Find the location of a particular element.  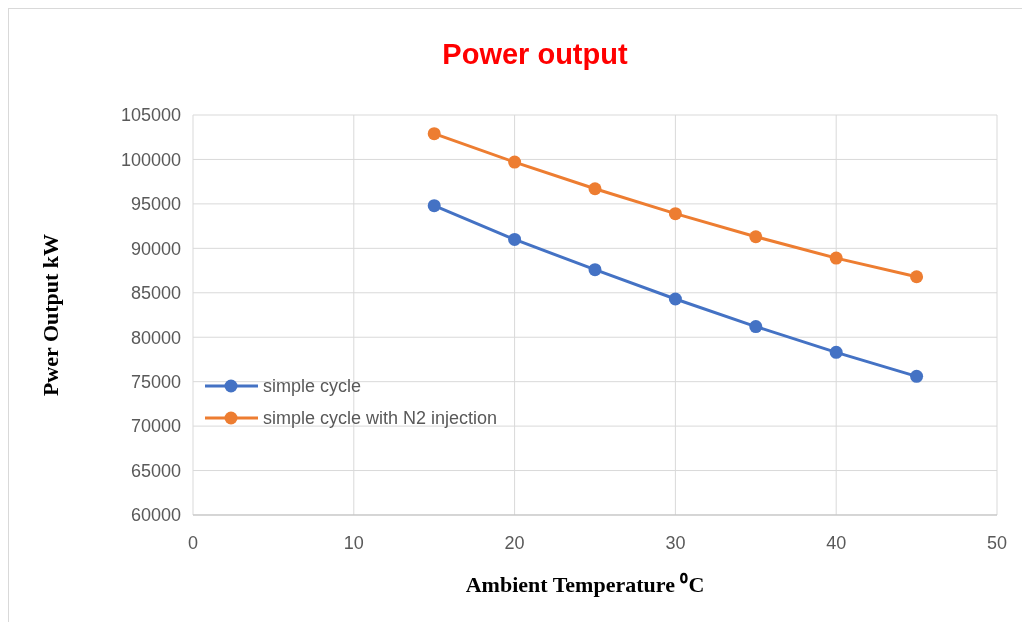

y-tick-label: 60000 is located at coordinates (155, 515).